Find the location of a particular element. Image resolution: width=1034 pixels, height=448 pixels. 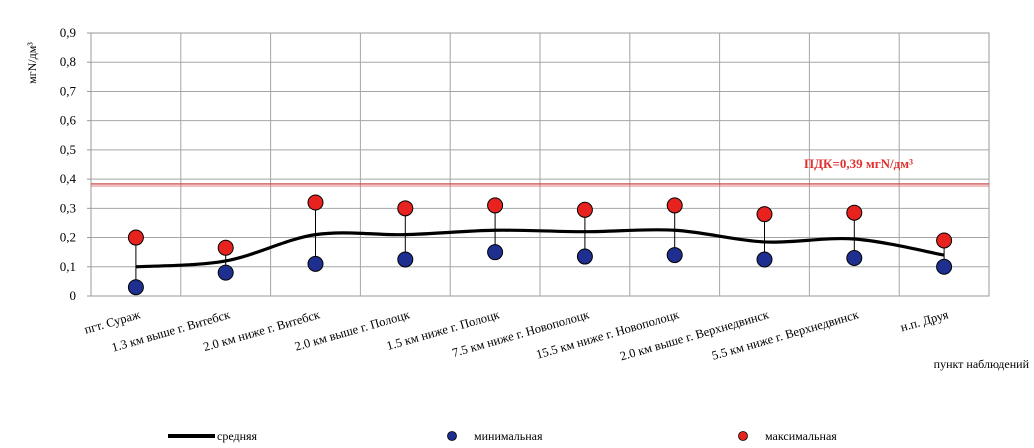

legend-swatch-max is located at coordinates (743, 436).